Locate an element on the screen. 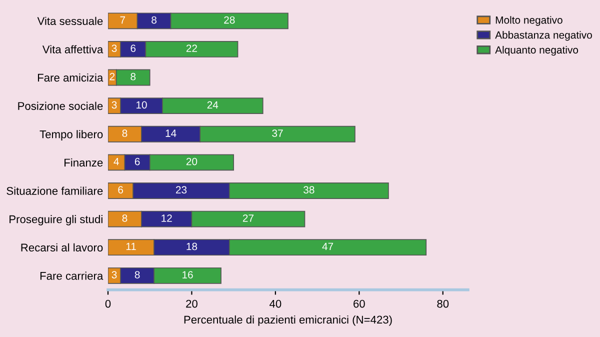  y-tick-label: Finanze is located at coordinates (83, 162).